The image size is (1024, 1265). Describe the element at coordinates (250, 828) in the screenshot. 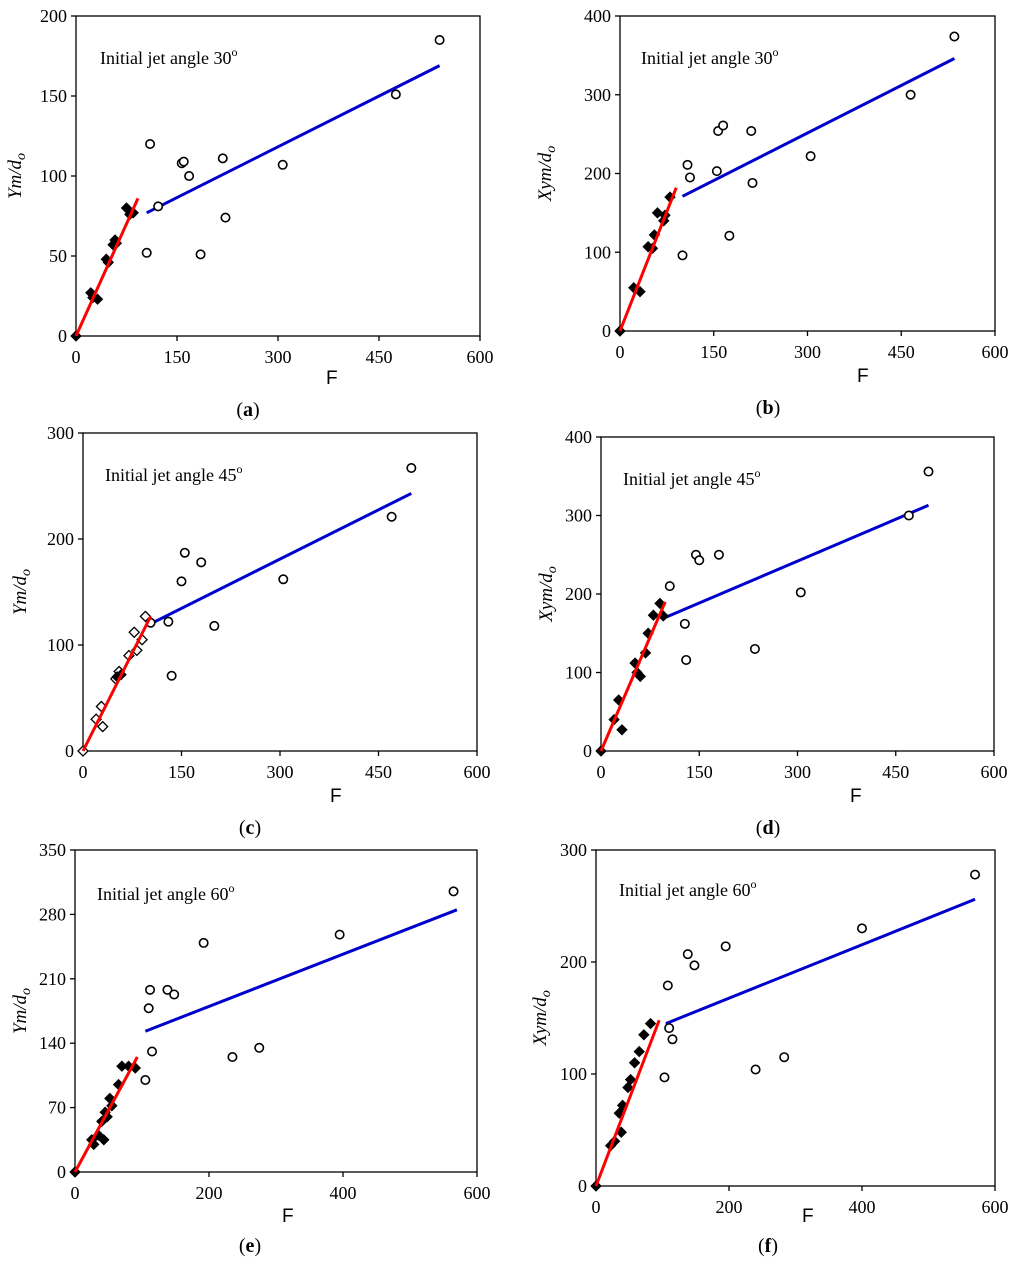

I see `panel-label: (c)` at that location.